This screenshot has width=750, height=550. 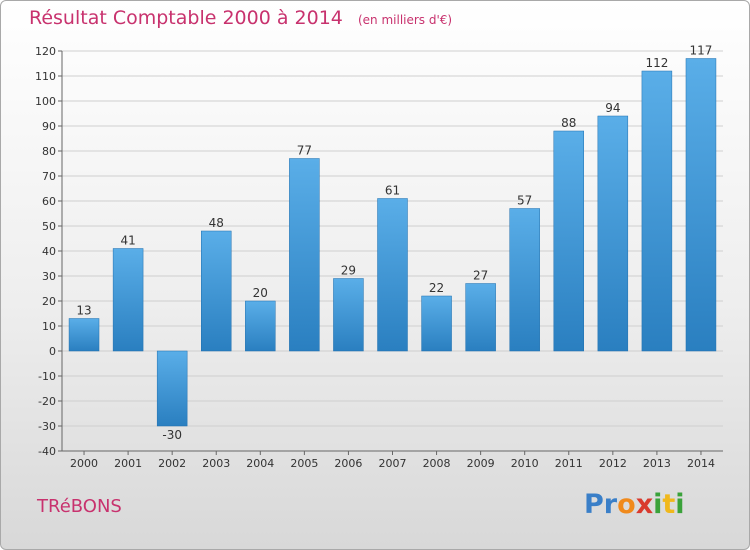 What do you see at coordinates (172, 463) in the screenshot?
I see `x-tick-label: 2002` at bounding box center [172, 463].